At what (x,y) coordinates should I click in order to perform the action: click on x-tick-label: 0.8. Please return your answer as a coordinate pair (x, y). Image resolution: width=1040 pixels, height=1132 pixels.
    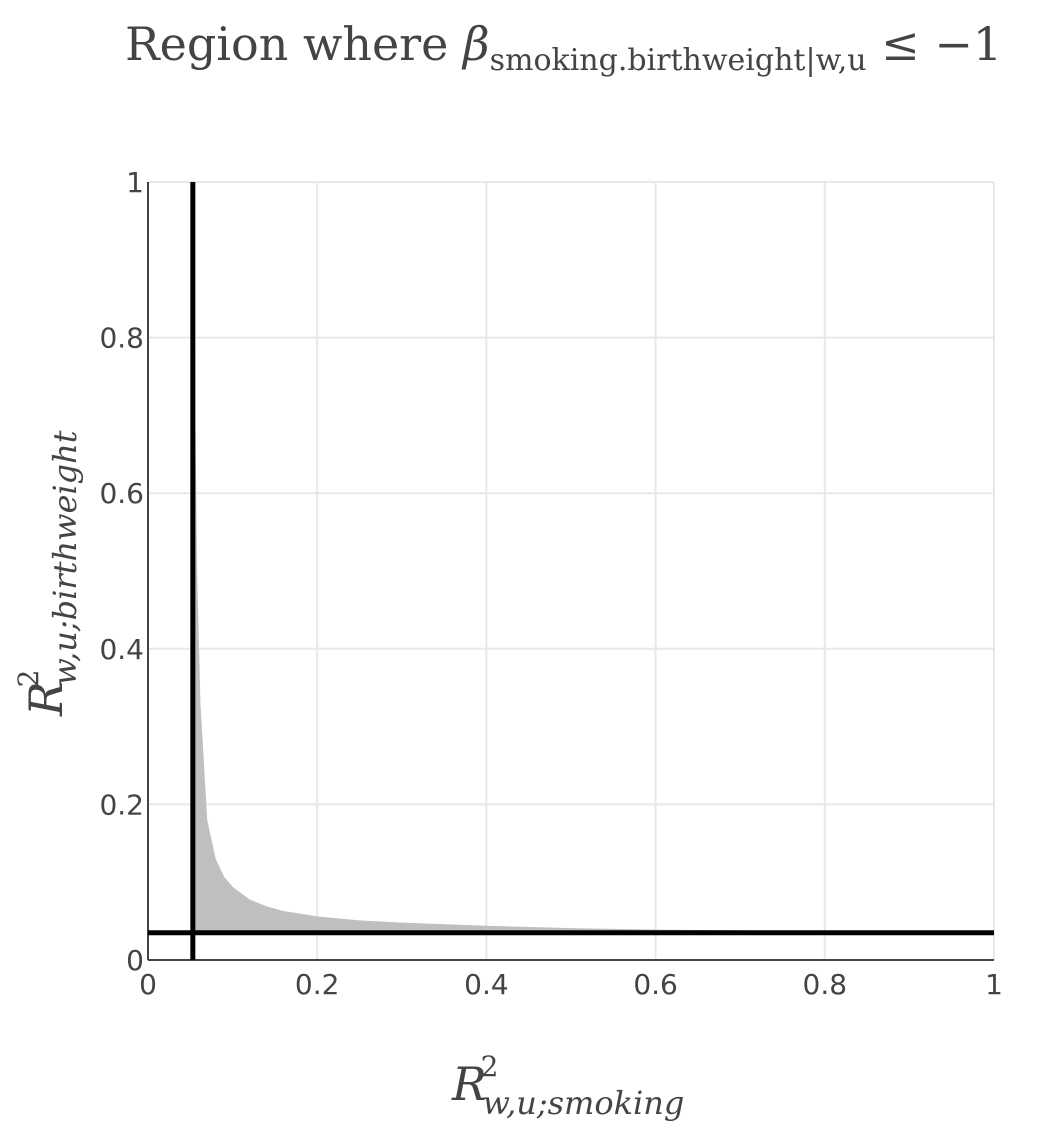
    Looking at the image, I should click on (825, 984).